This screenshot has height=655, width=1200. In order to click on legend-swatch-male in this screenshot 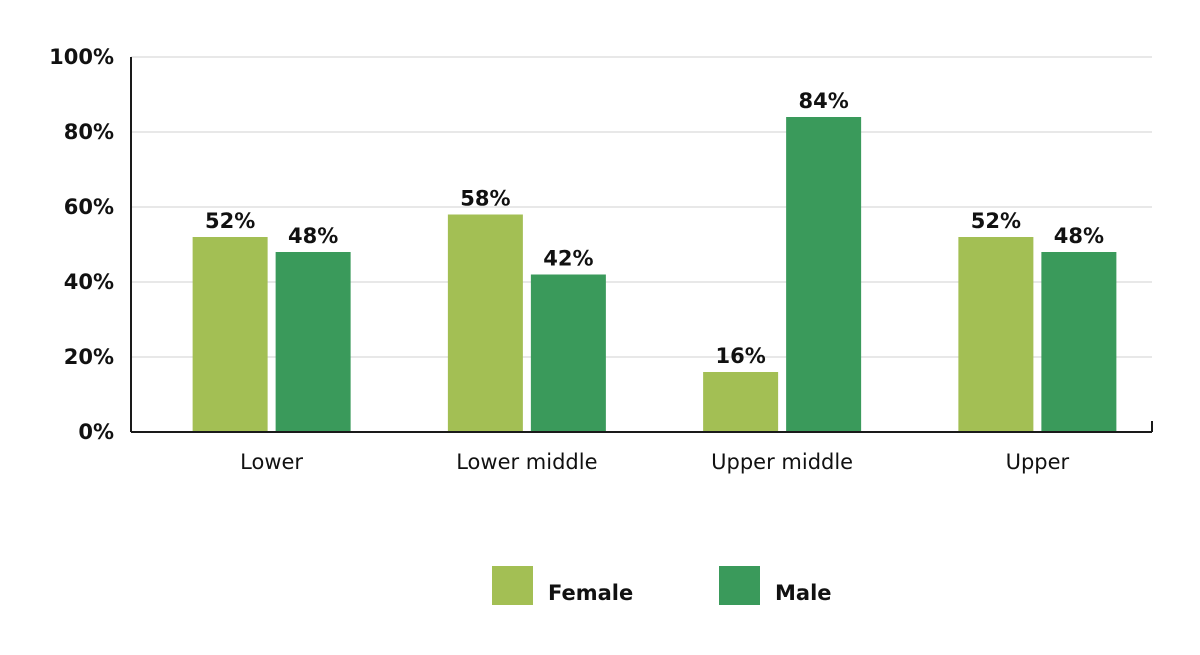, I will do `click(739, 585)`.